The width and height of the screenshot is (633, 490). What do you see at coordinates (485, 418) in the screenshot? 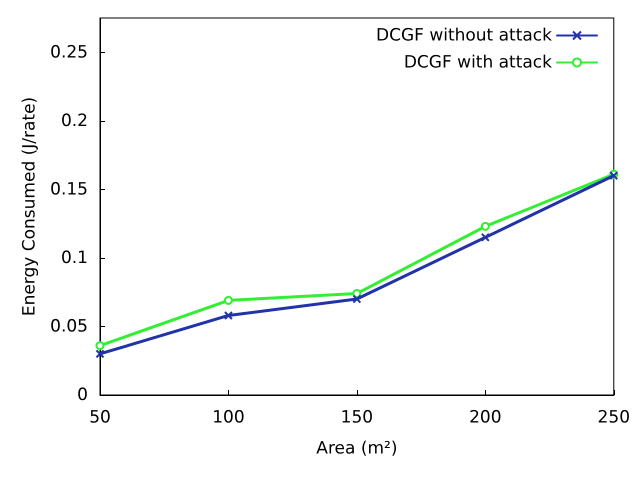
I see `x-tick-label: 200` at bounding box center [485, 418].